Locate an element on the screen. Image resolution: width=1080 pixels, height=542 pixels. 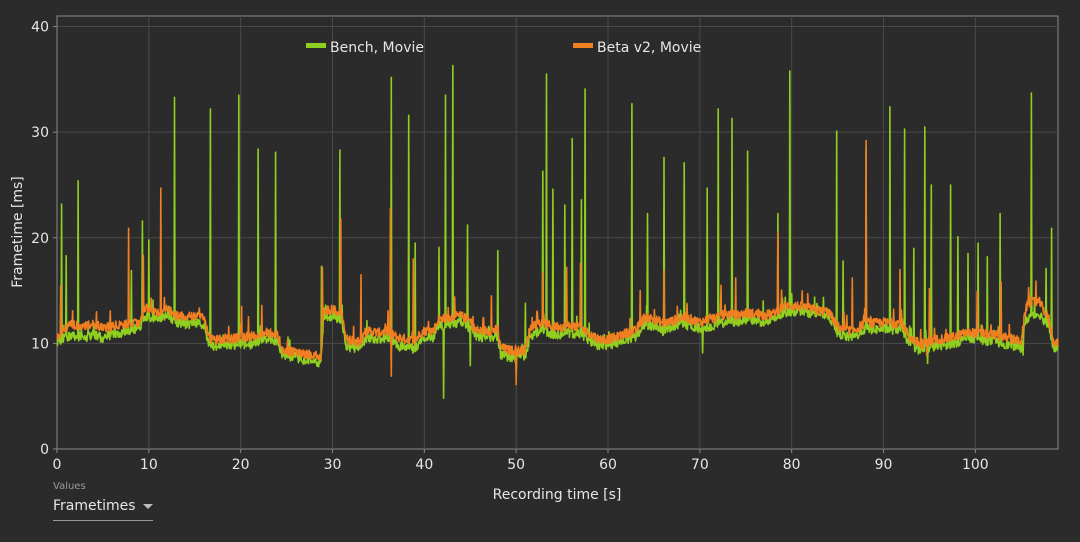
x-tick-label: 100 is located at coordinates (975, 465).